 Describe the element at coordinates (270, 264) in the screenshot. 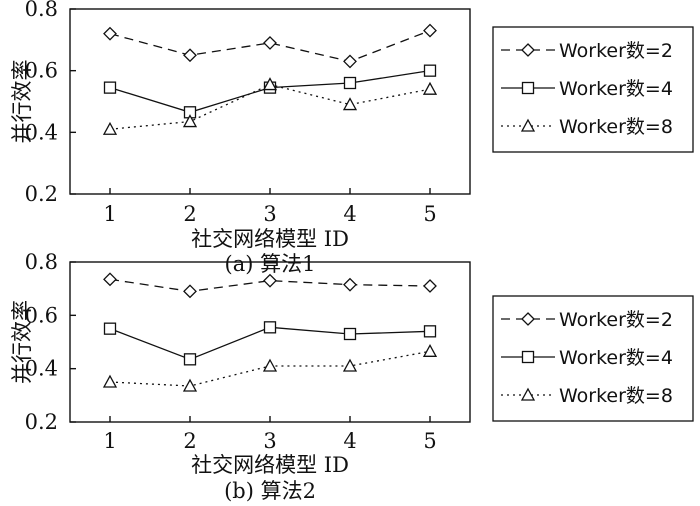

I see `chart-caption: (a) 算法1` at that location.